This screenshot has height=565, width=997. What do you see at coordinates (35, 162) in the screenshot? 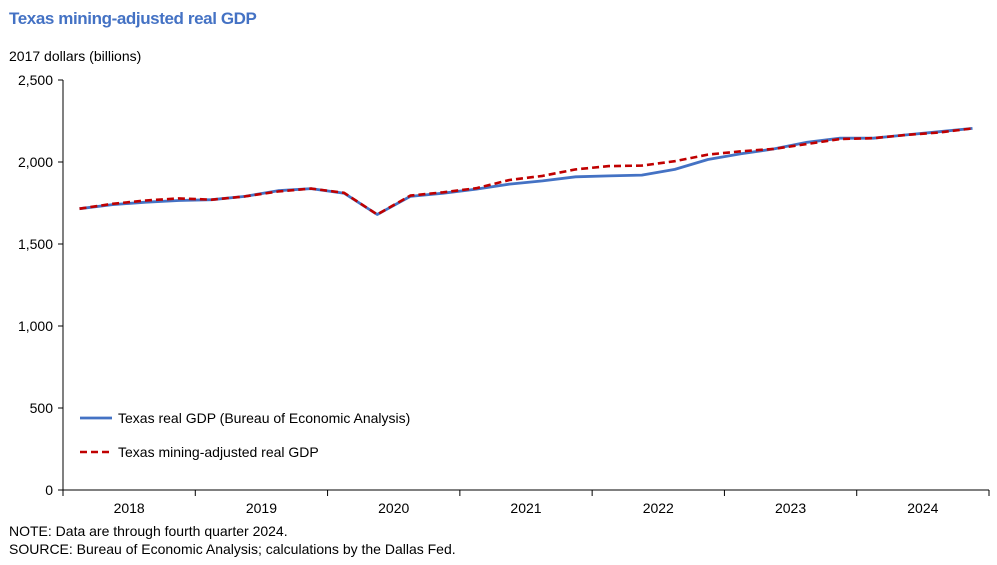
I see `y-tick-label: 2,000` at bounding box center [35, 162].